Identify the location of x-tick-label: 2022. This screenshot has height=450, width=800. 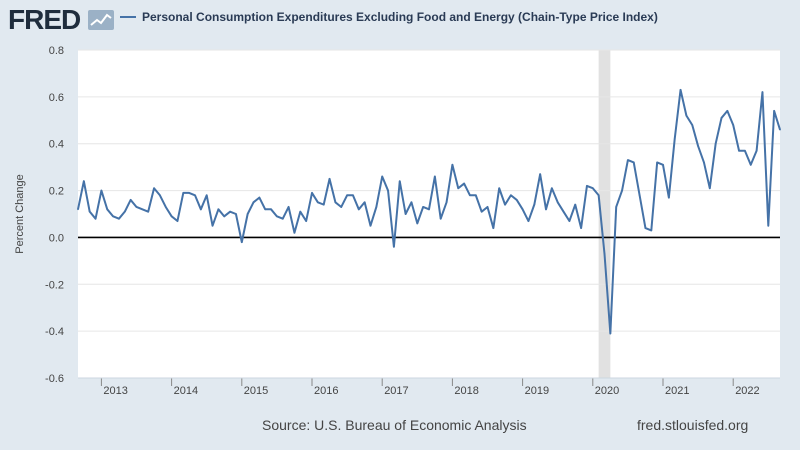
(747, 391).